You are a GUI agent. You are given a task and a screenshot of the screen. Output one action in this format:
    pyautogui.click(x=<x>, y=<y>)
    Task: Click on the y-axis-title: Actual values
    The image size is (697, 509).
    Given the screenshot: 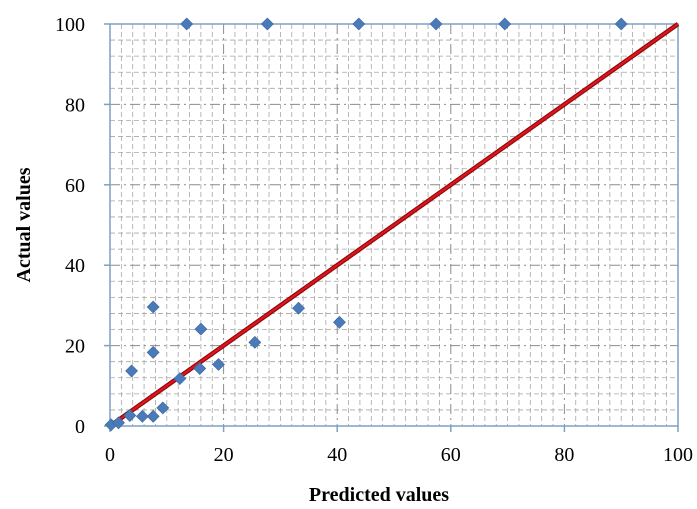 What is the action you would take?
    pyautogui.click(x=24, y=224)
    